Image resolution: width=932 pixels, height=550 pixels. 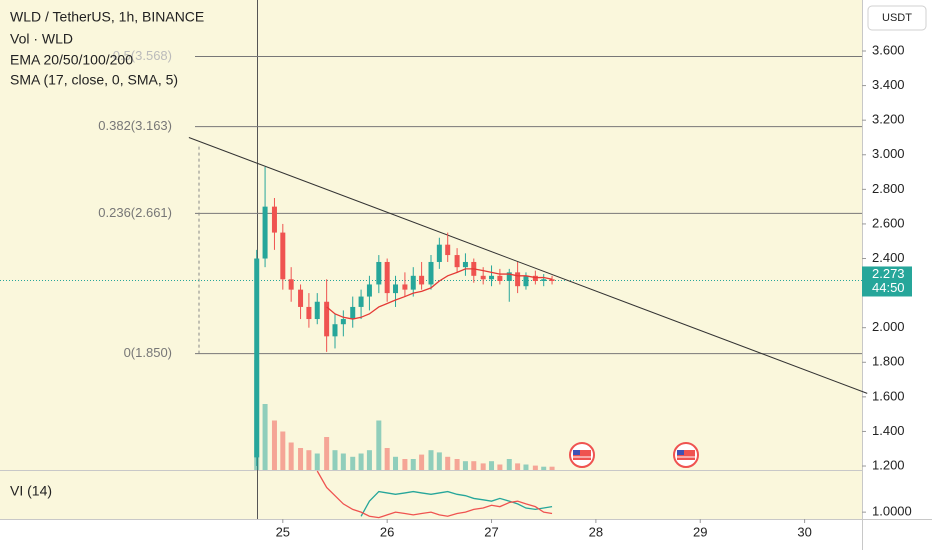 What do you see at coordinates (888, 464) in the screenshot?
I see `y-tick-label: 1.200` at bounding box center [888, 464].